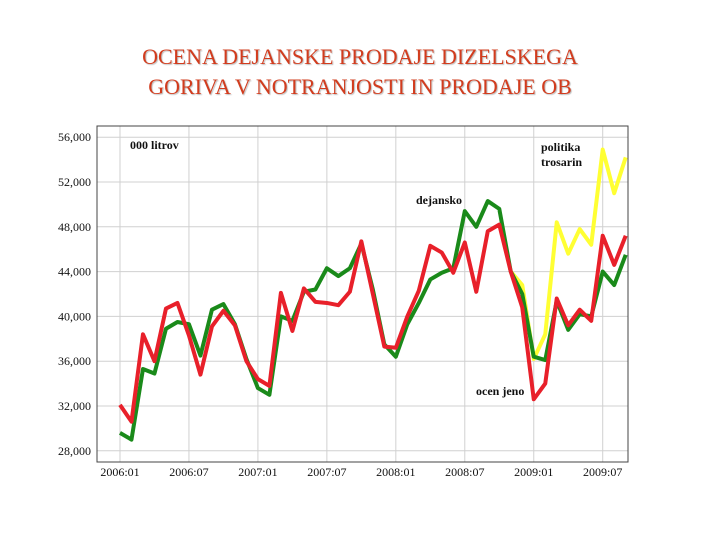  Describe the element at coordinates (326, 472) in the screenshot. I see `x-tick-label: 2007:07` at that location.